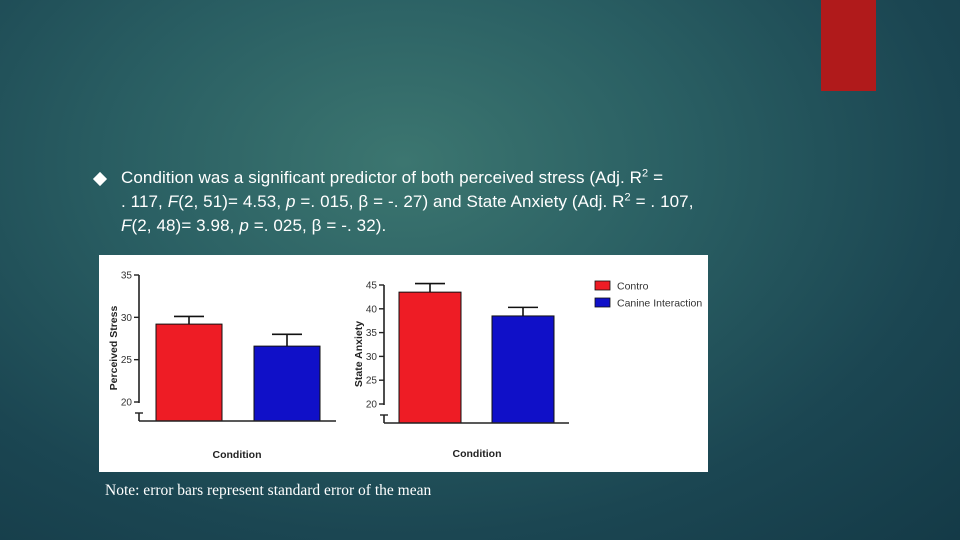 This screenshot has height=540, width=960. I want to click on y-tick-label-1-35: 35, so click(127, 276).